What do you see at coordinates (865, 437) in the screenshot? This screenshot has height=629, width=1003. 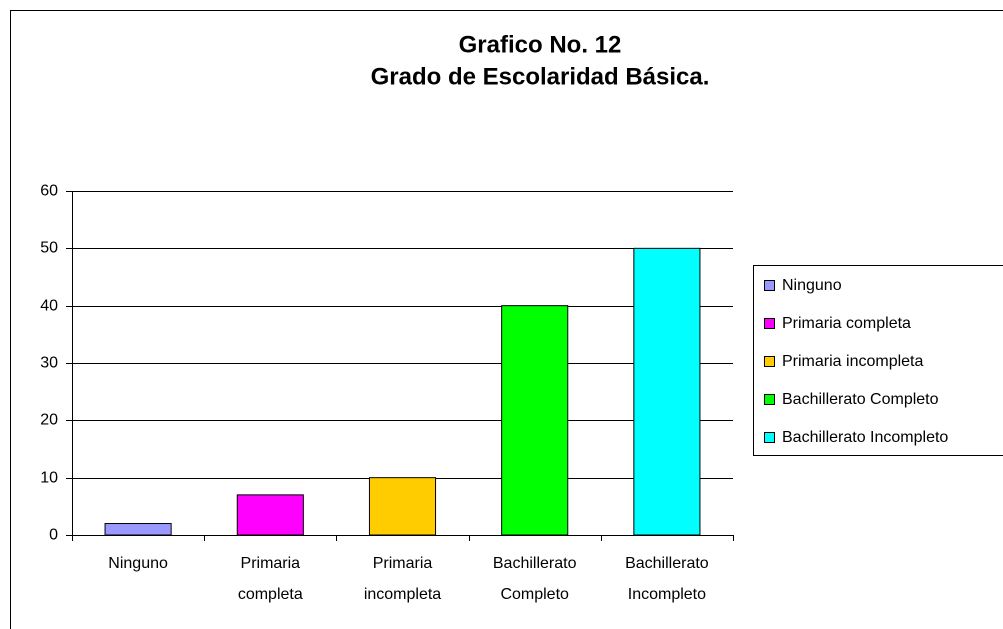 I see `legend-label: Bachillerato Incompleto` at bounding box center [865, 437].